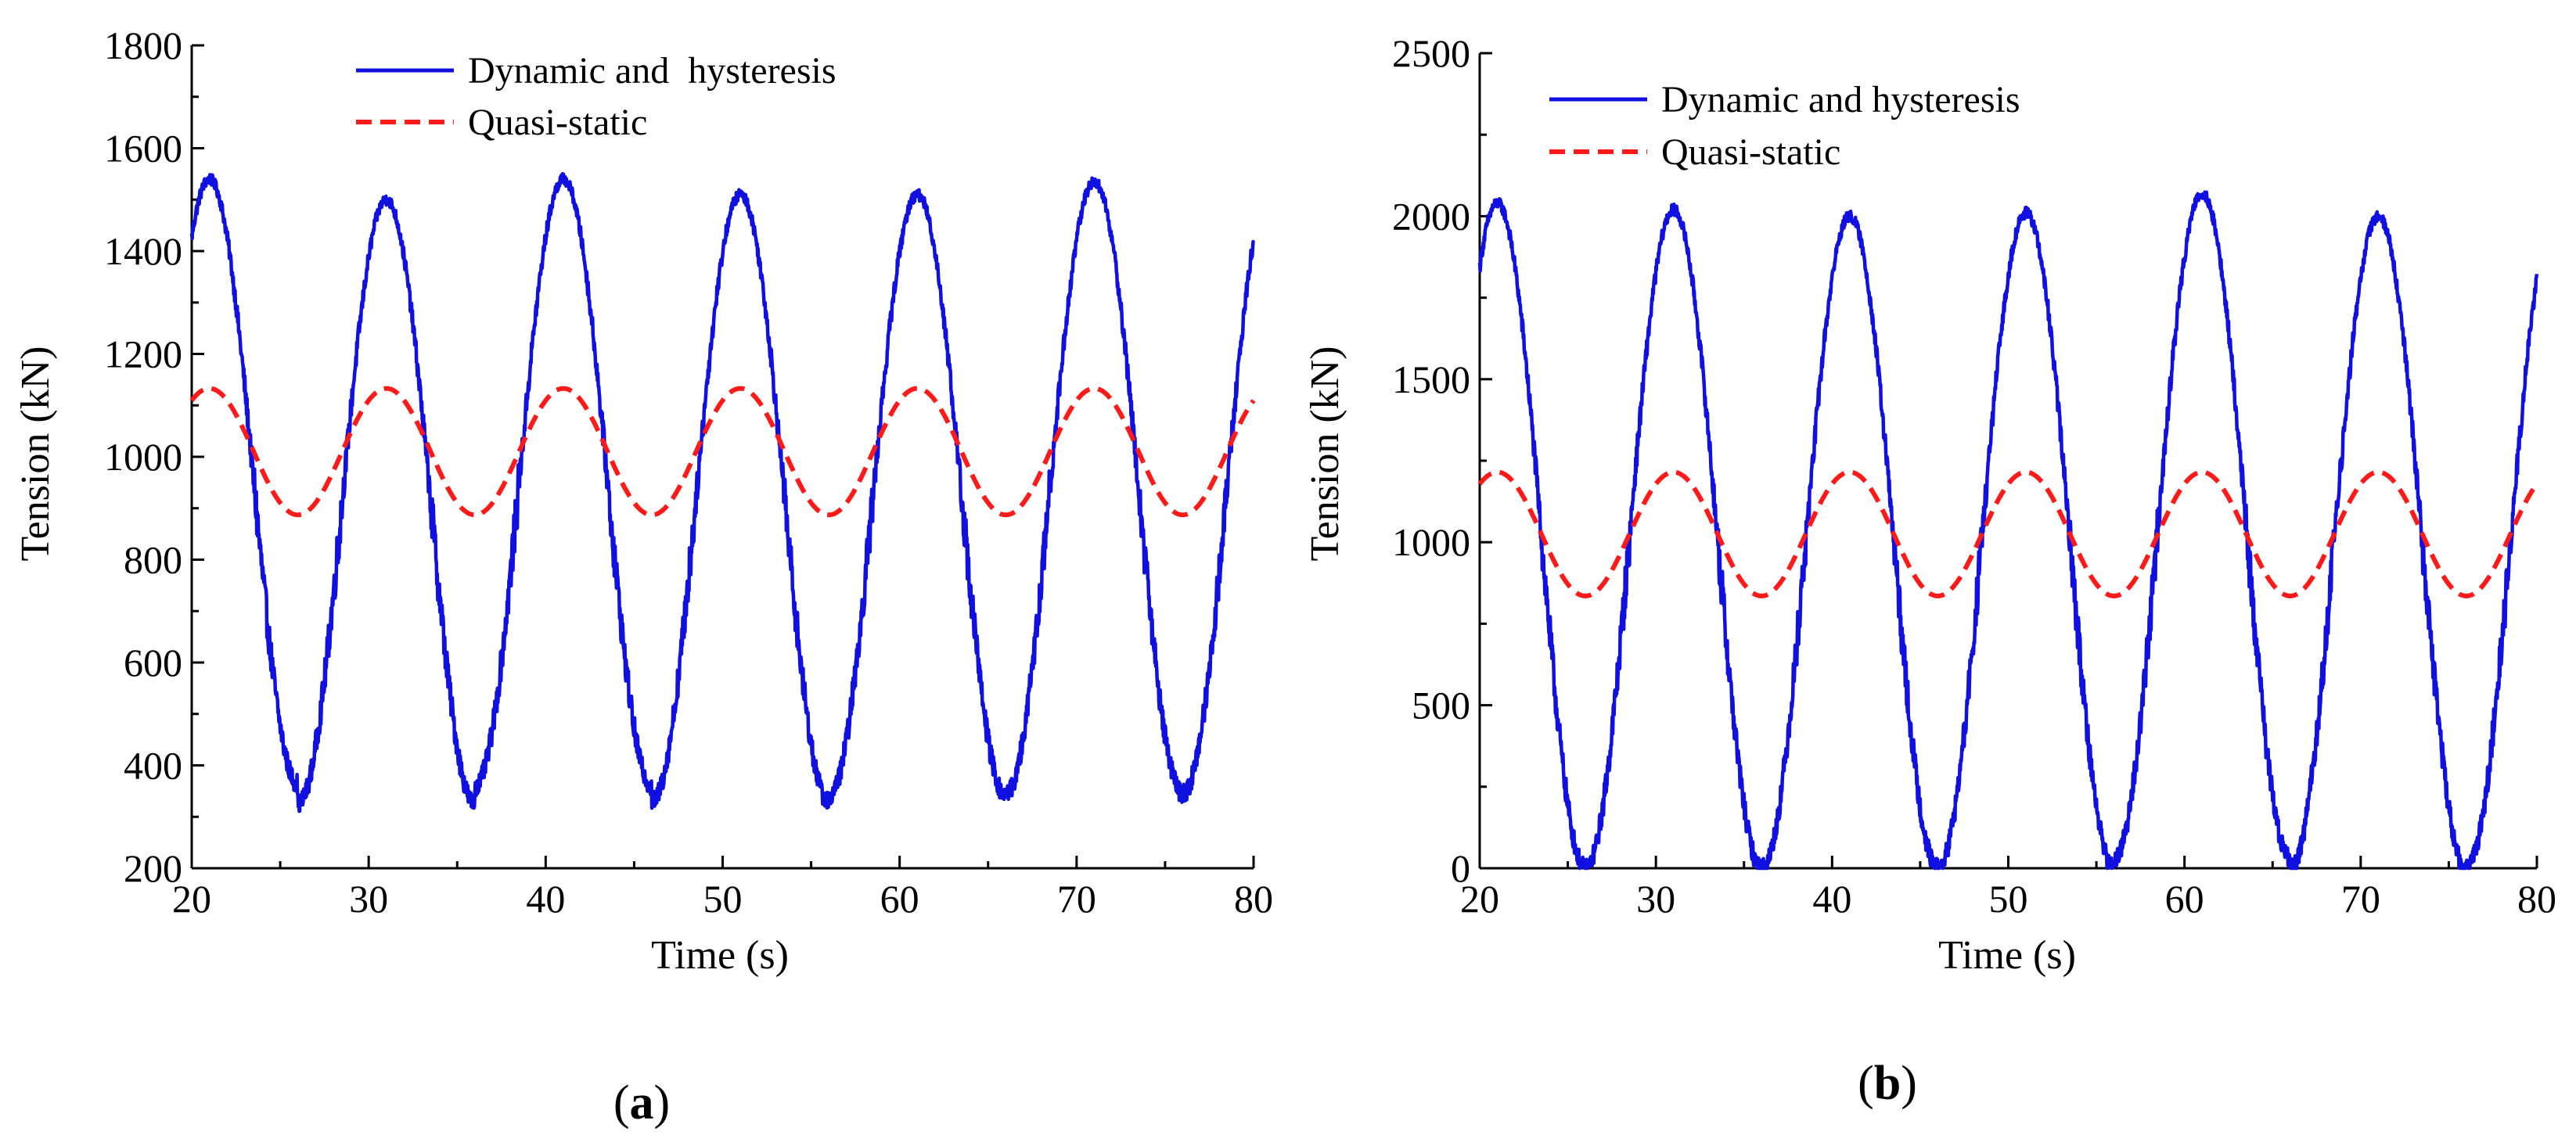  Describe the element at coordinates (153, 560) in the screenshot. I see `y-tick-label-a: 800` at that location.